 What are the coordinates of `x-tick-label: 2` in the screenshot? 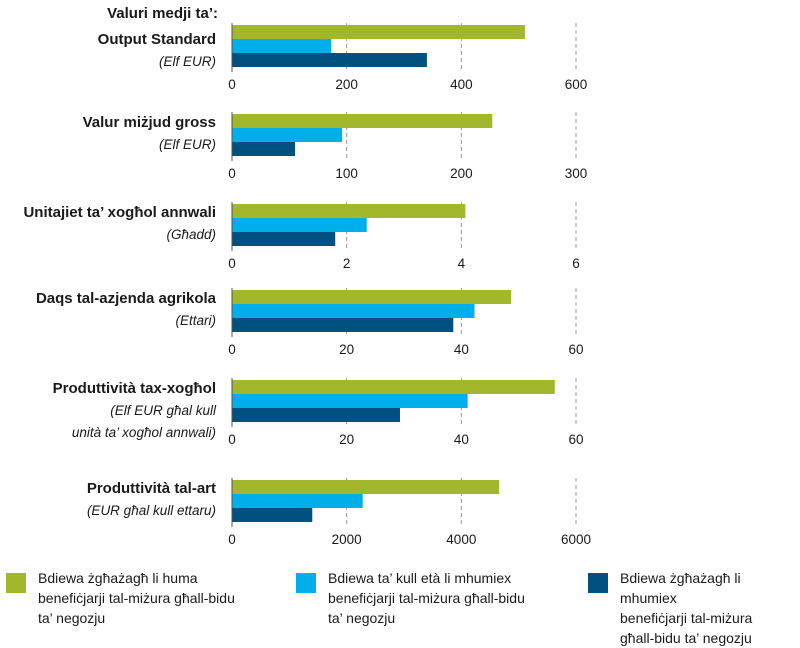 It's located at (347, 263).